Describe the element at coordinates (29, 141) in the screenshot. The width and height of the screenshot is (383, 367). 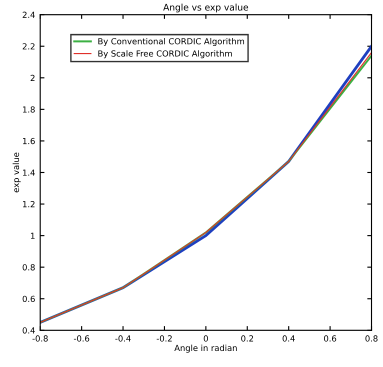
I see `y-tick-label: 1.6` at that location.